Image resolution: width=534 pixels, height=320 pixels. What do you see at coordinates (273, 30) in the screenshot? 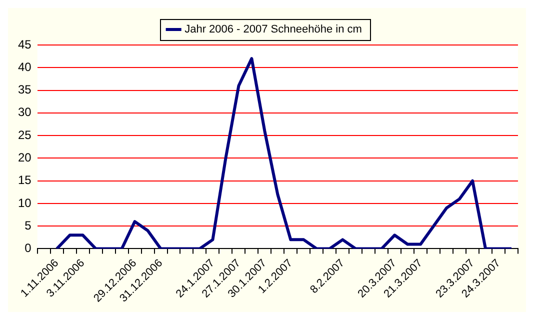
I see `legend-label: Jahr 2006 - 2007 Schneehöhe in cm` at bounding box center [273, 30].